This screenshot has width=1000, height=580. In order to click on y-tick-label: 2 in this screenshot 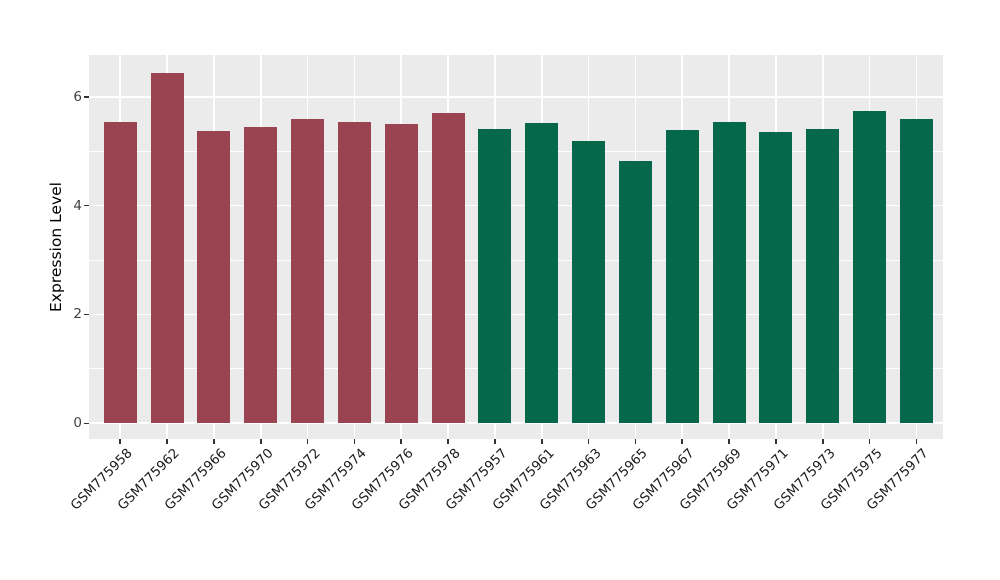, I will do `click(77, 314)`.